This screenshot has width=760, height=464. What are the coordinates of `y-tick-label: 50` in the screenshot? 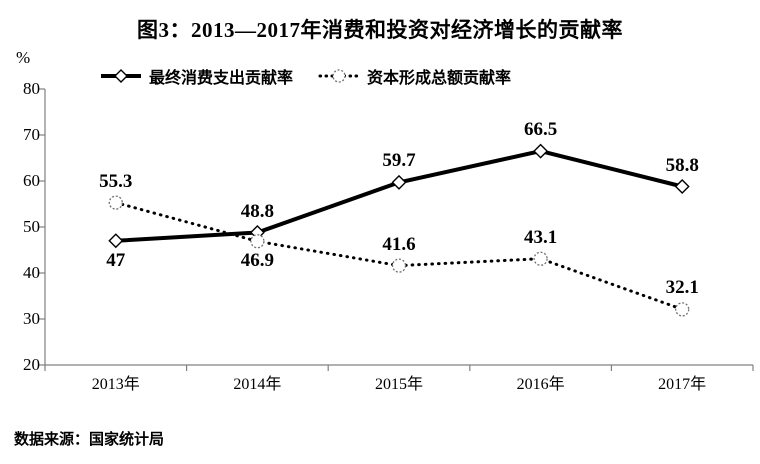 It's located at (31, 226).